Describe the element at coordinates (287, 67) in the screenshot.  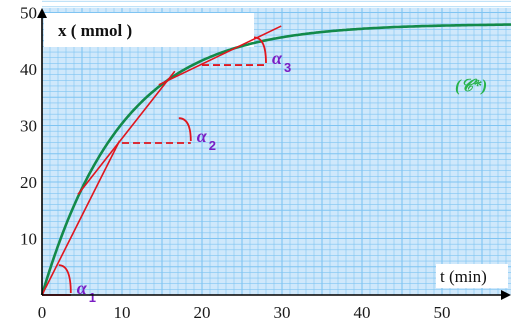
I see `angle-label-subscript: 3` at that location.